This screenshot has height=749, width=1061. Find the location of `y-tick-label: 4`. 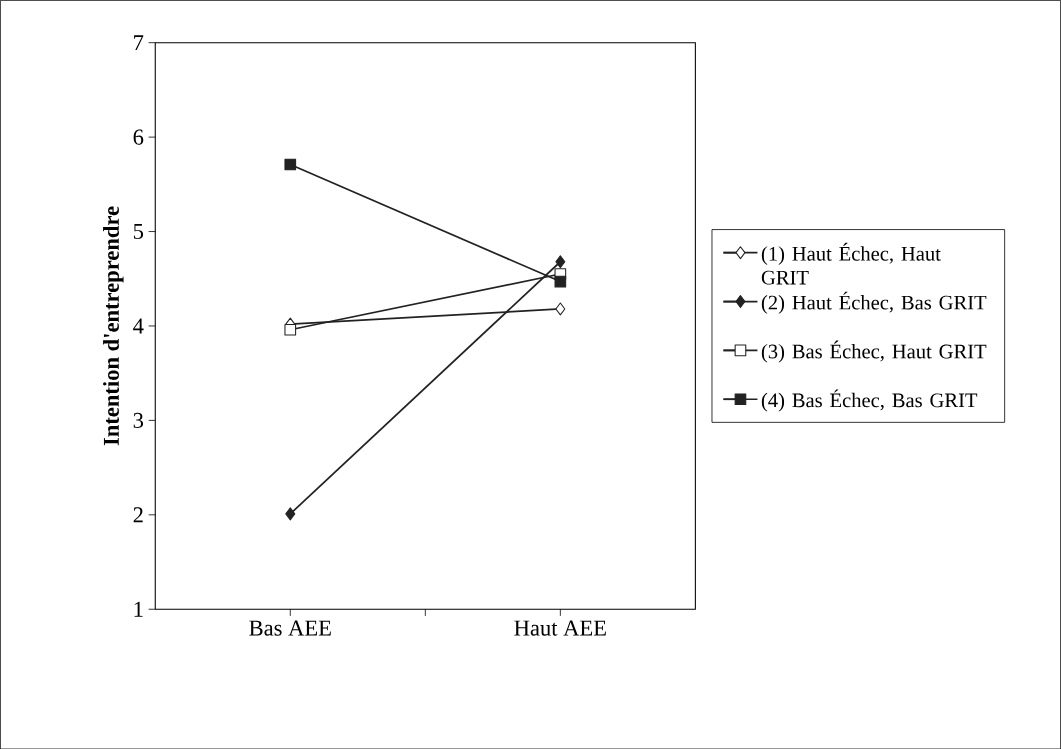

y-tick-label: 4 is located at coordinates (138, 326).